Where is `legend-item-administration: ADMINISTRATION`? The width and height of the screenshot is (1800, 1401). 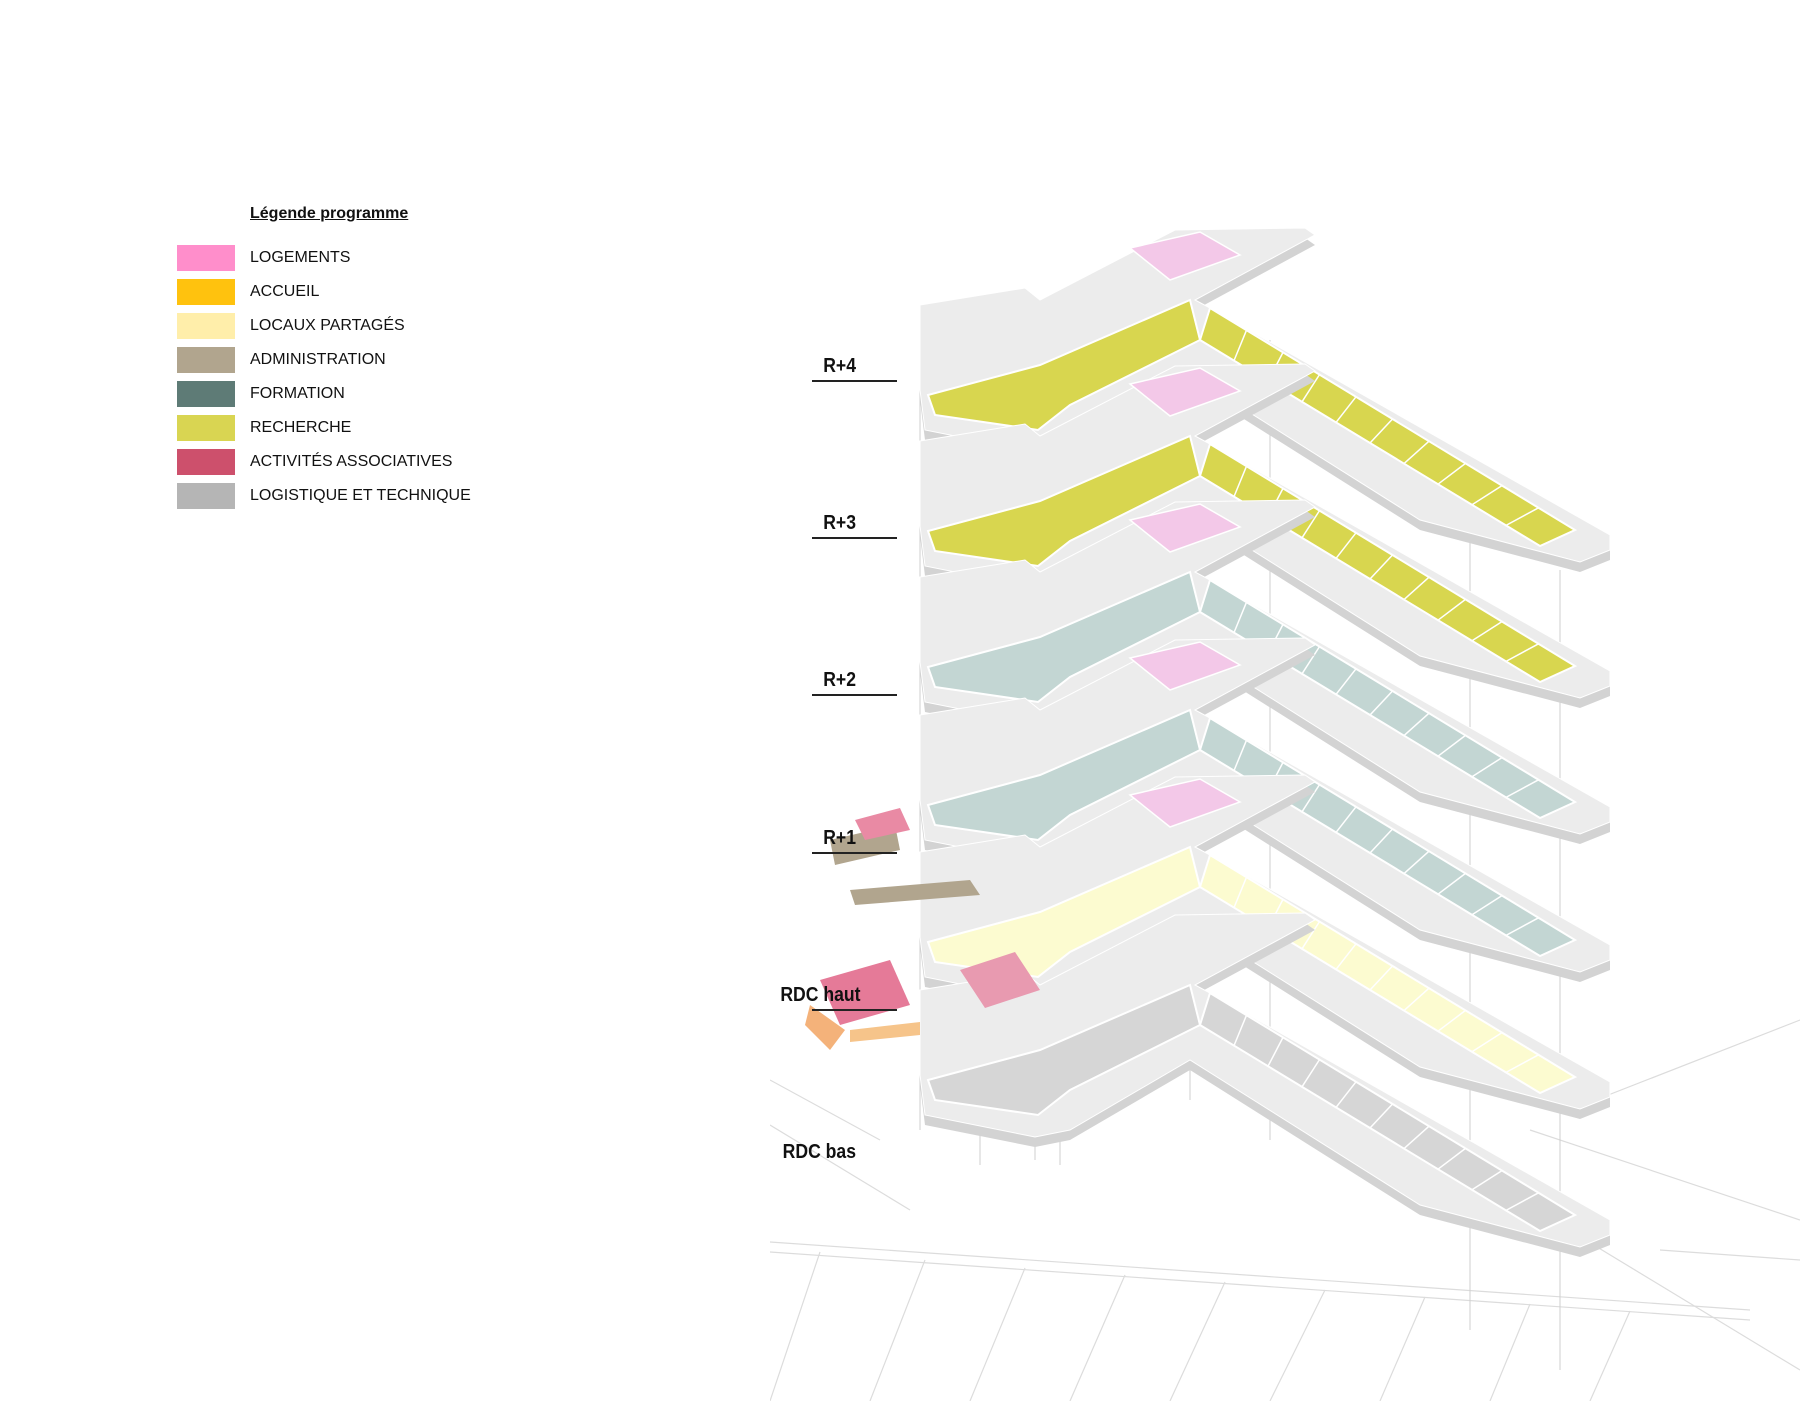 legend-item-administration: ADMINISTRATION is located at coordinates (367, 360).